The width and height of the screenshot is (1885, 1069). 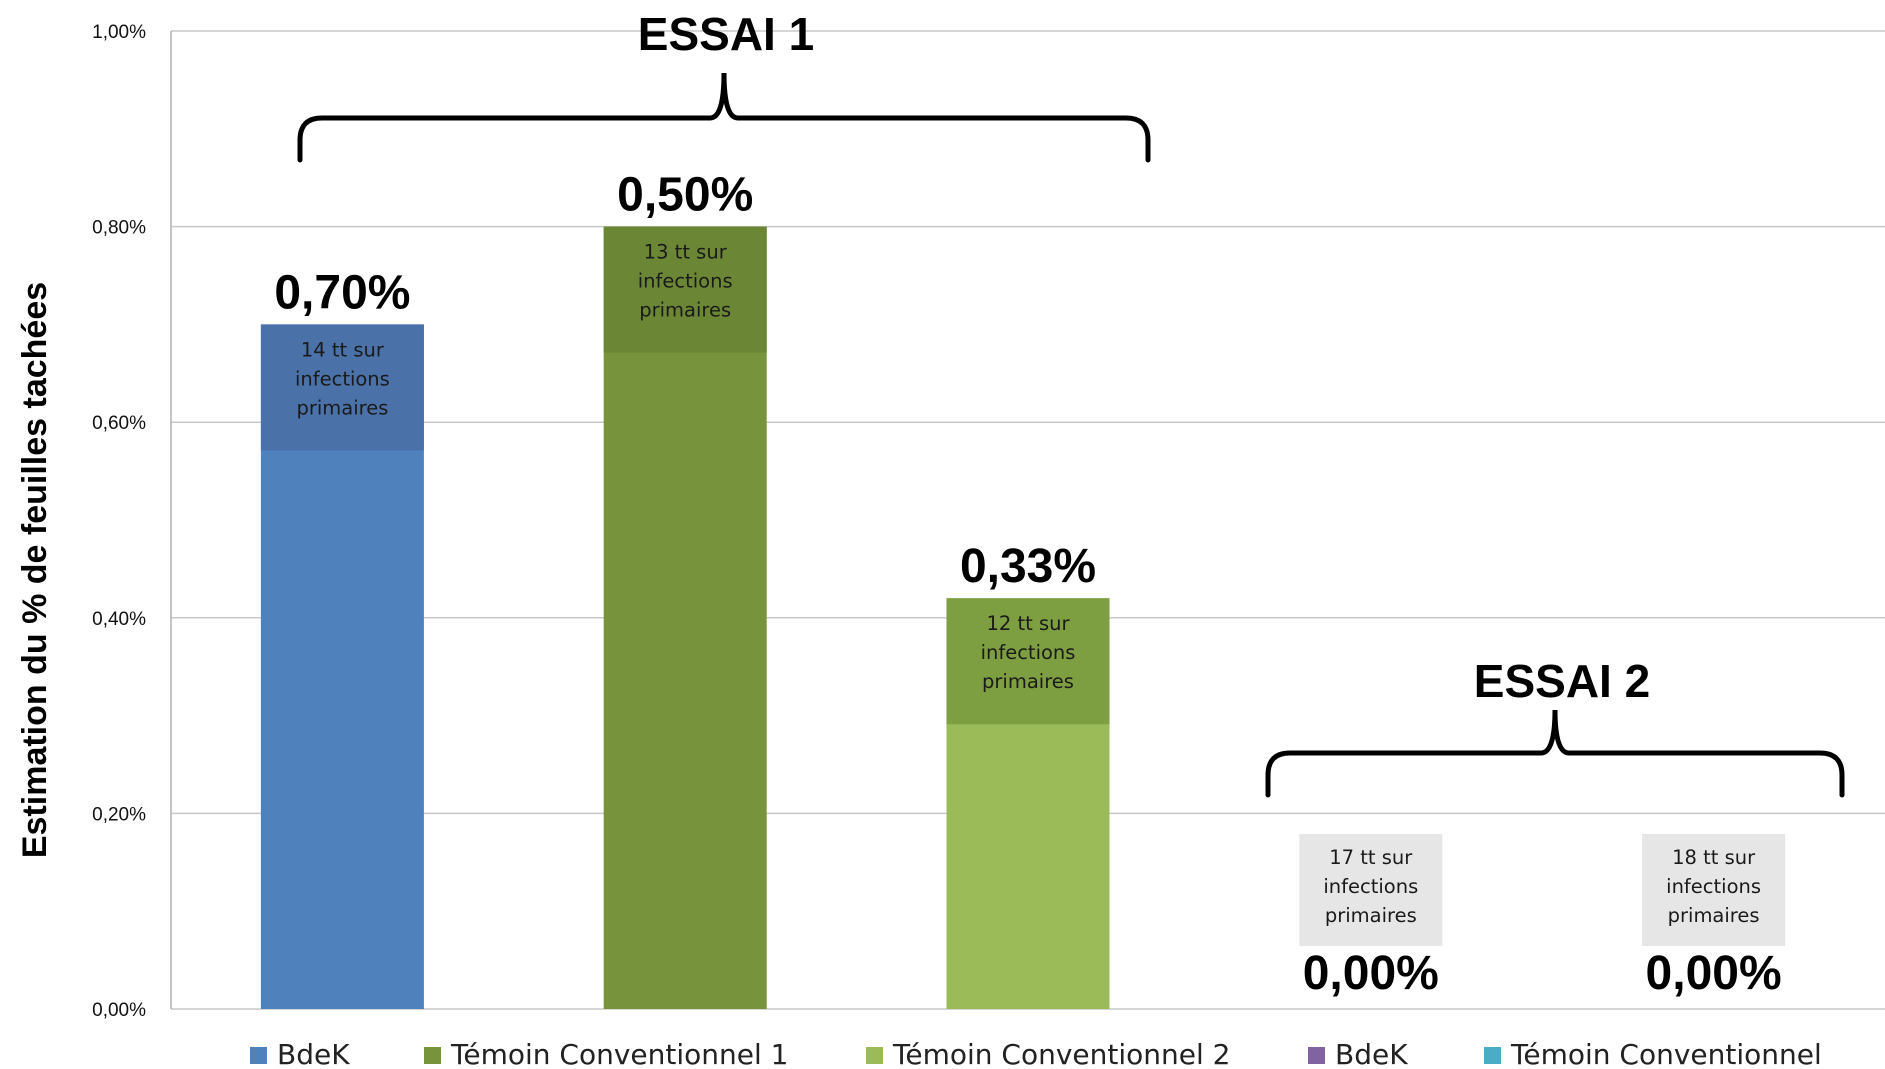 I want to click on trial-title: ESSAI 2, so click(x=1562, y=681).